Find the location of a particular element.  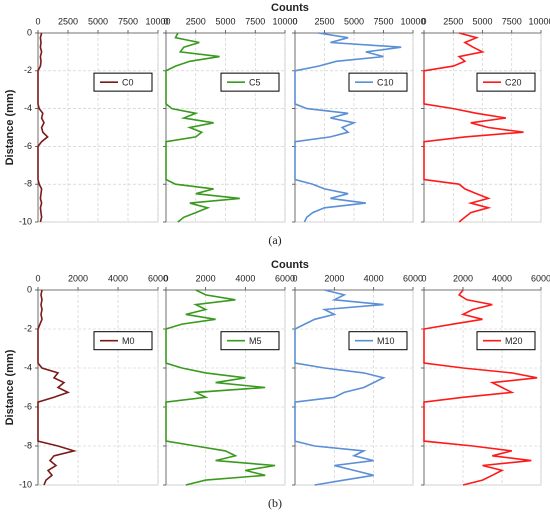

figure-caption: (b) is located at coordinates (275, 503).